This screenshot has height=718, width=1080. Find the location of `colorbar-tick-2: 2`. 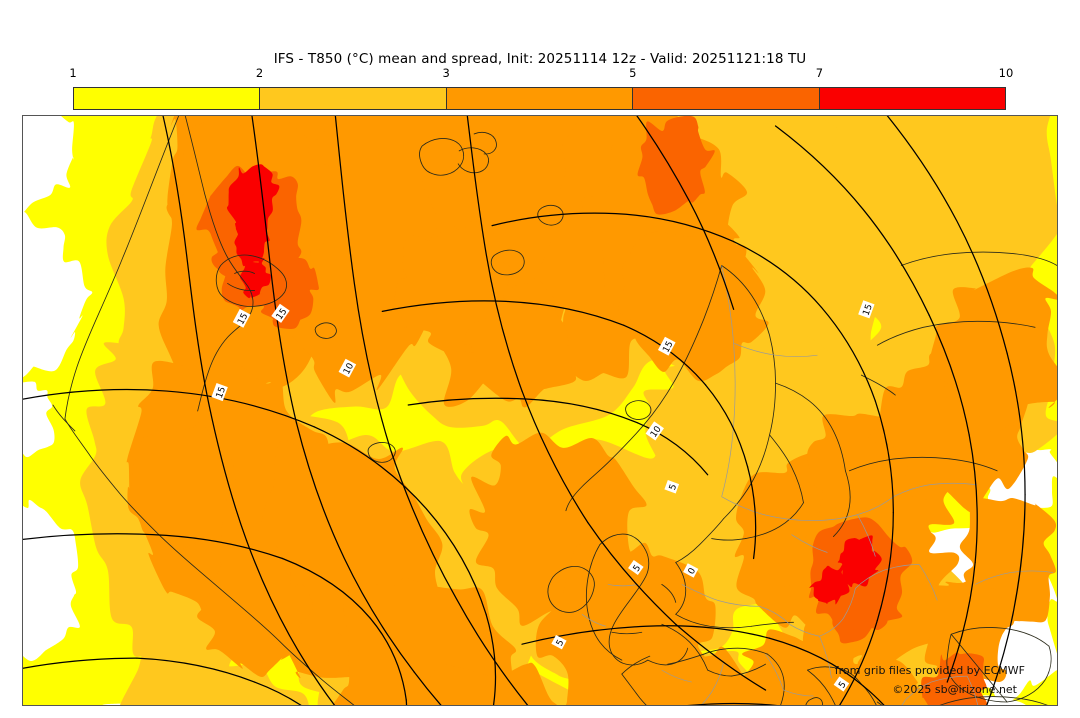

colorbar-tick-2: 2 is located at coordinates (259, 73).